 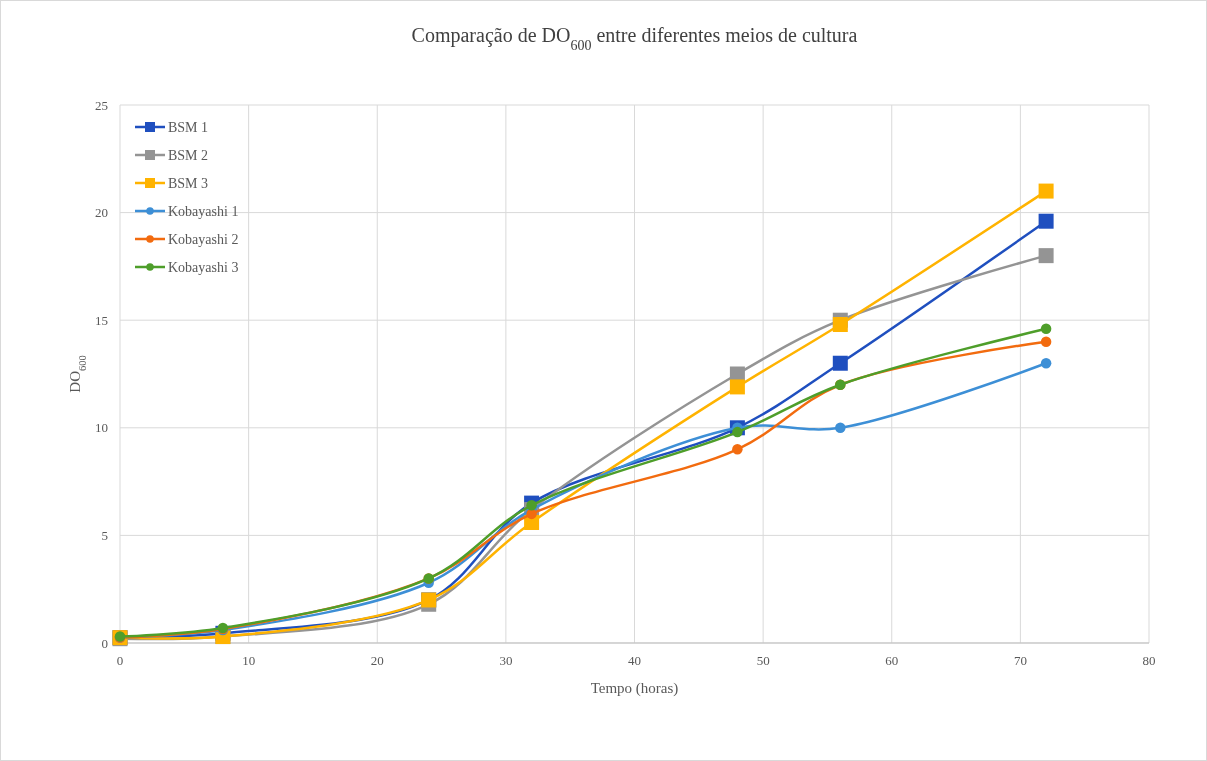 What do you see at coordinates (1149, 660) in the screenshot?
I see `x-tick-label: 80` at bounding box center [1149, 660].